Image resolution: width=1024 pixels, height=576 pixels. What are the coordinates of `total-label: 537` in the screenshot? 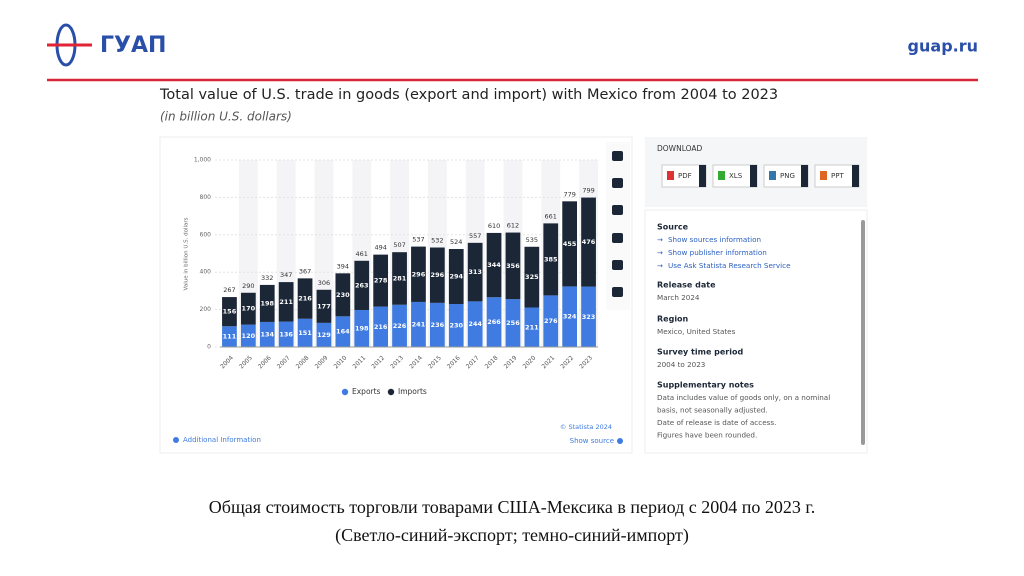 It's located at (418, 240).